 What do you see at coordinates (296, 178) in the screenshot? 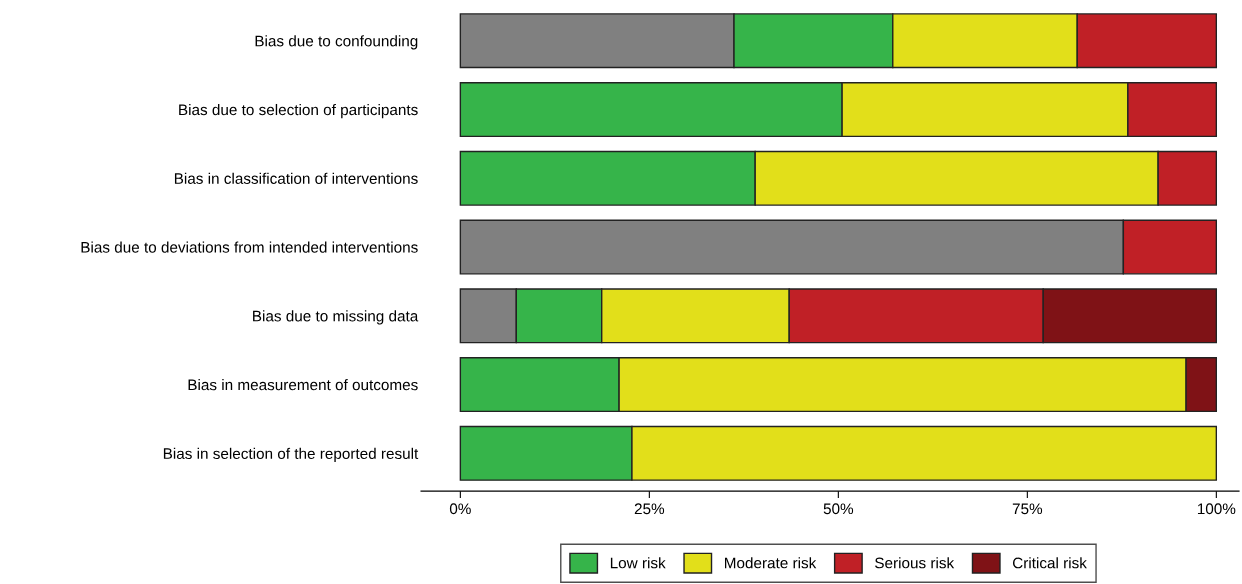
I see `y-tick-label: Bias in classification of interventions` at bounding box center [296, 178].